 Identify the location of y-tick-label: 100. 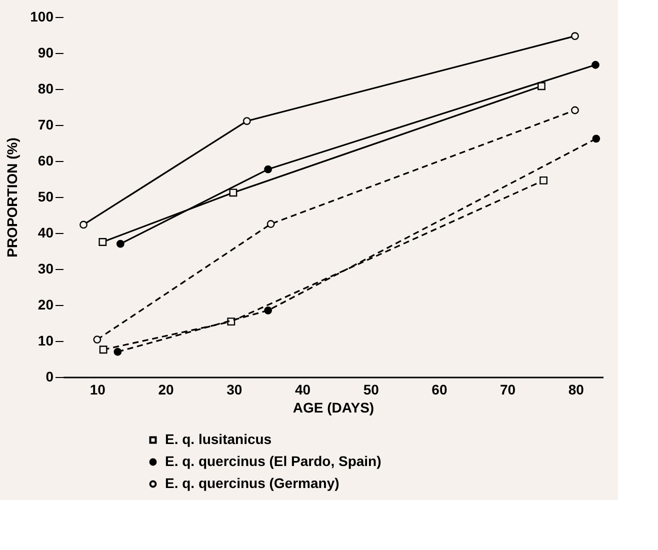
(42, 16).